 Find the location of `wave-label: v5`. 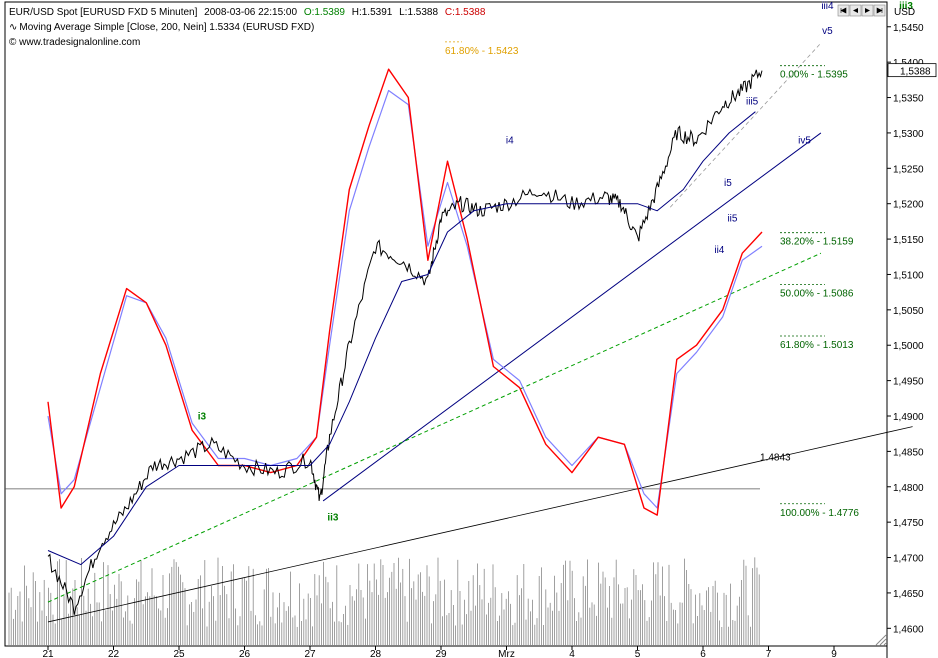

wave-label: v5 is located at coordinates (827, 31).